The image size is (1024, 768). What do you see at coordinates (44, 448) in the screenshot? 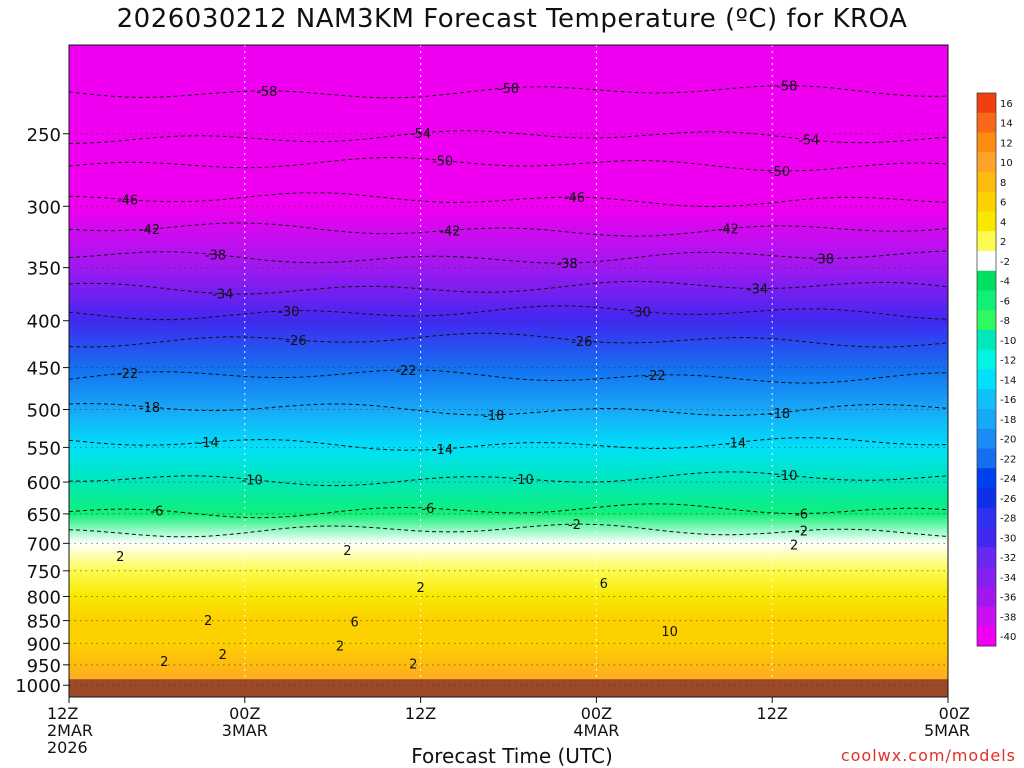
I see `y-tick-label: 550` at bounding box center [44, 448].